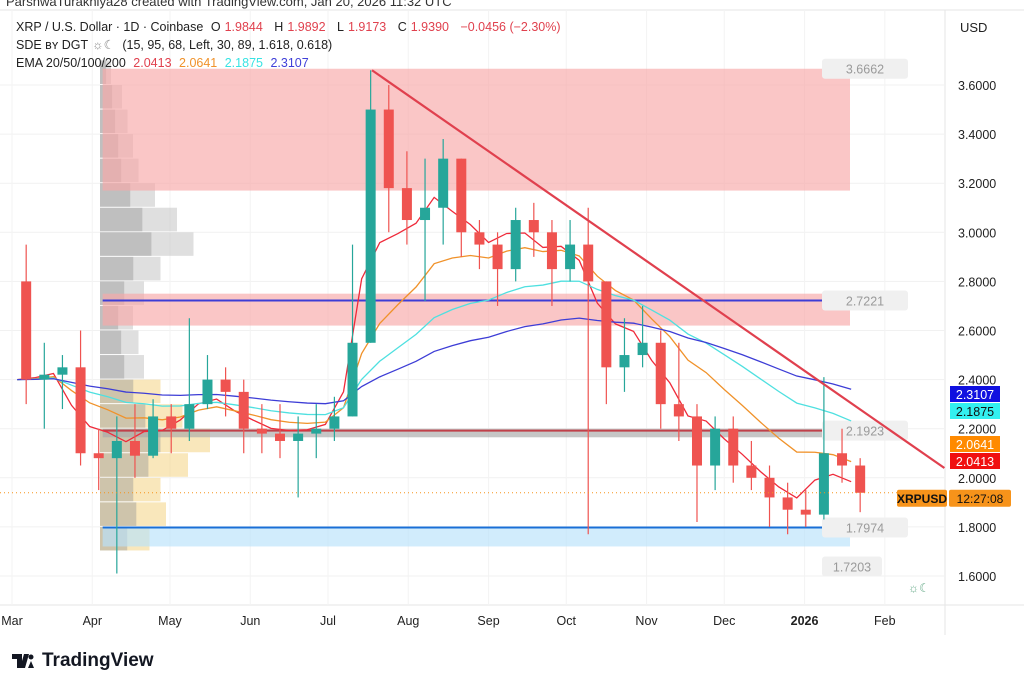 The image size is (1024, 675). What do you see at coordinates (110, 27) in the screenshot?
I see `symbol-title: XRP / U.S. Dollar · 1D · Coinbase` at bounding box center [110, 27].